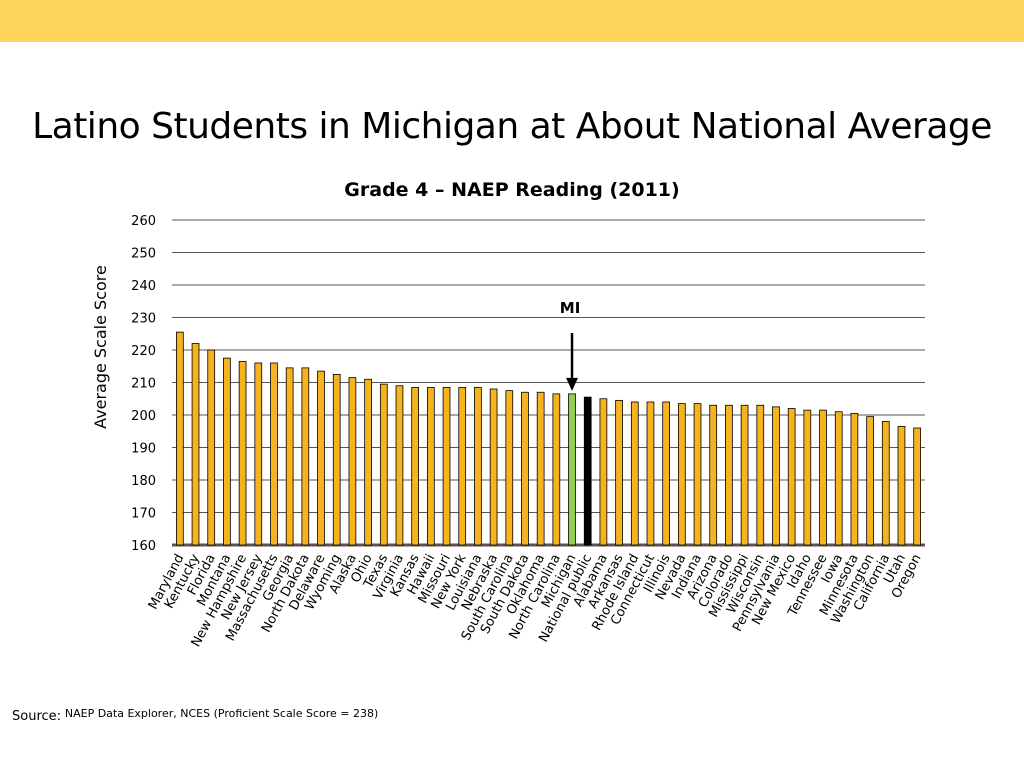  Describe the element at coordinates (321, 458) in the screenshot. I see `bar-delaware` at that location.